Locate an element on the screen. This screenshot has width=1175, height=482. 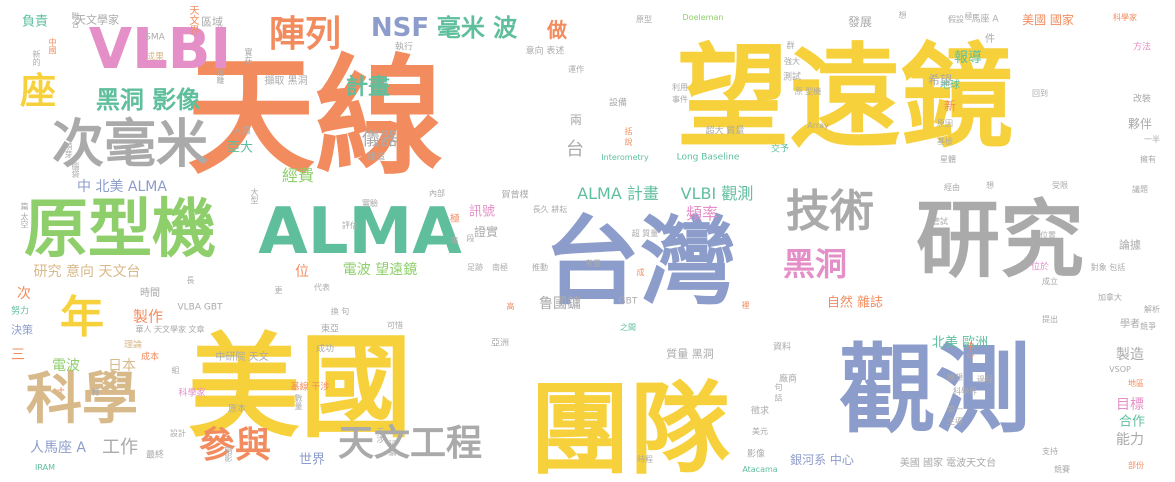
cloud-word: 儀器 is located at coordinates (380, 139).